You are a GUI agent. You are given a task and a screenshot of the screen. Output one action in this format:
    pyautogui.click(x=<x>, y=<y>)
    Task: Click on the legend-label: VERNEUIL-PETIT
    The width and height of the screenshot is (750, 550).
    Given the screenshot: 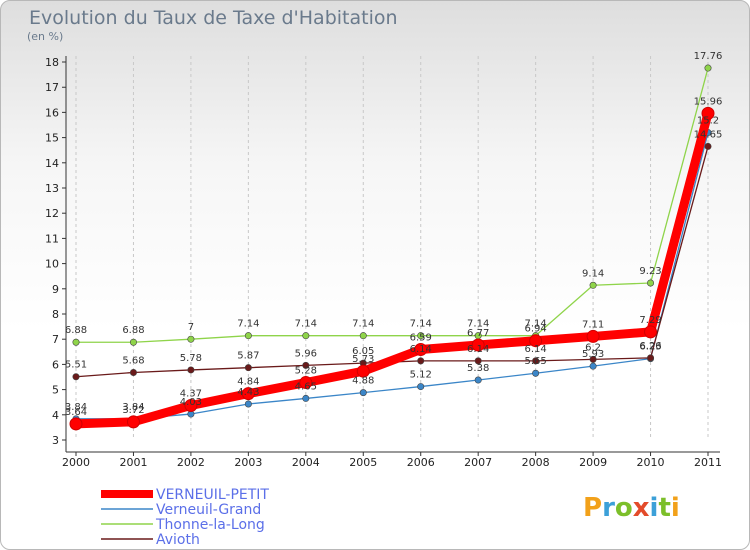 What is the action you would take?
    pyautogui.click(x=212, y=495)
    